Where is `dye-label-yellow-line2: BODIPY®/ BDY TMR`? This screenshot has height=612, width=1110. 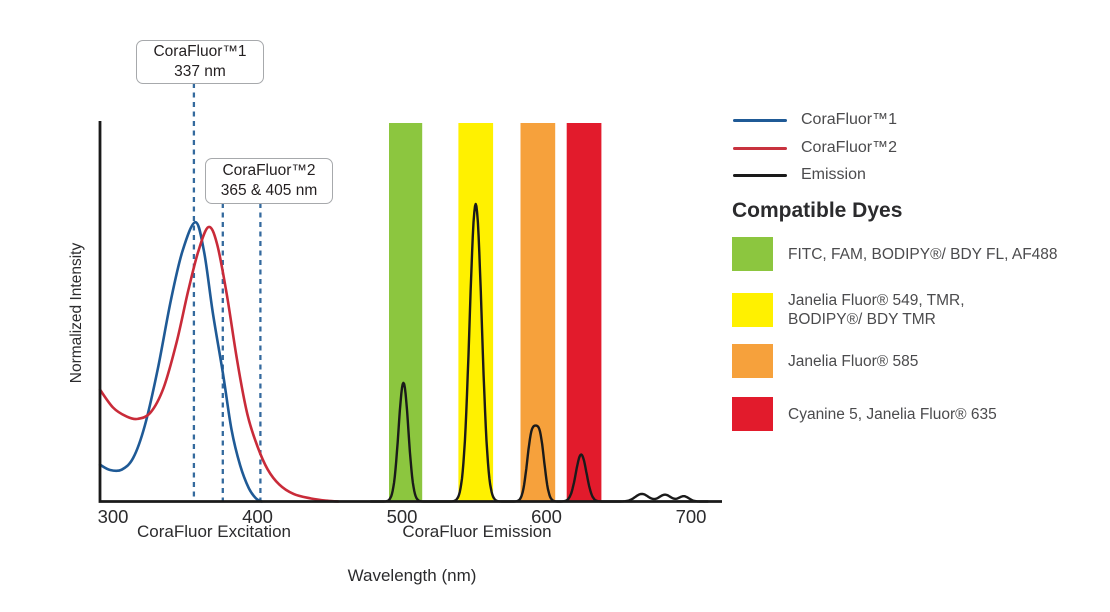
dye-label-yellow-line2: BODIPY®/ BDY TMR is located at coordinates (862, 319).